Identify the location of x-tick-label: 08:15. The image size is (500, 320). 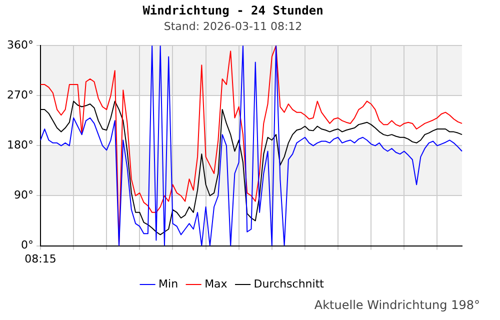
(40, 259).